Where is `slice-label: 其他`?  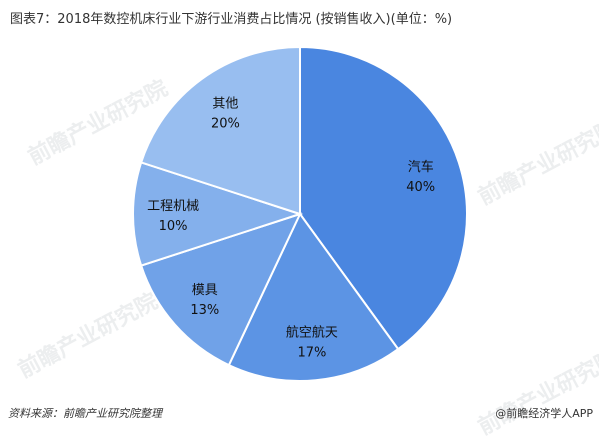
slice-label: 其他 is located at coordinates (225, 103).